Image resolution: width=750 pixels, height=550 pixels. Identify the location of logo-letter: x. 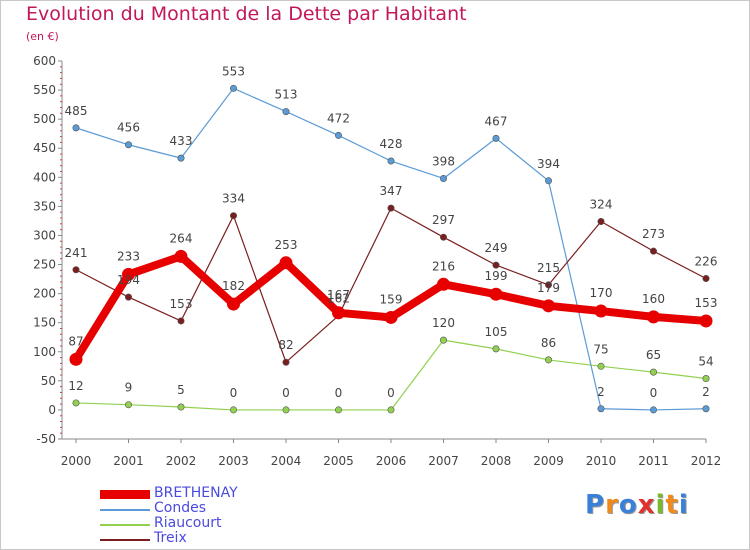
(646, 505).